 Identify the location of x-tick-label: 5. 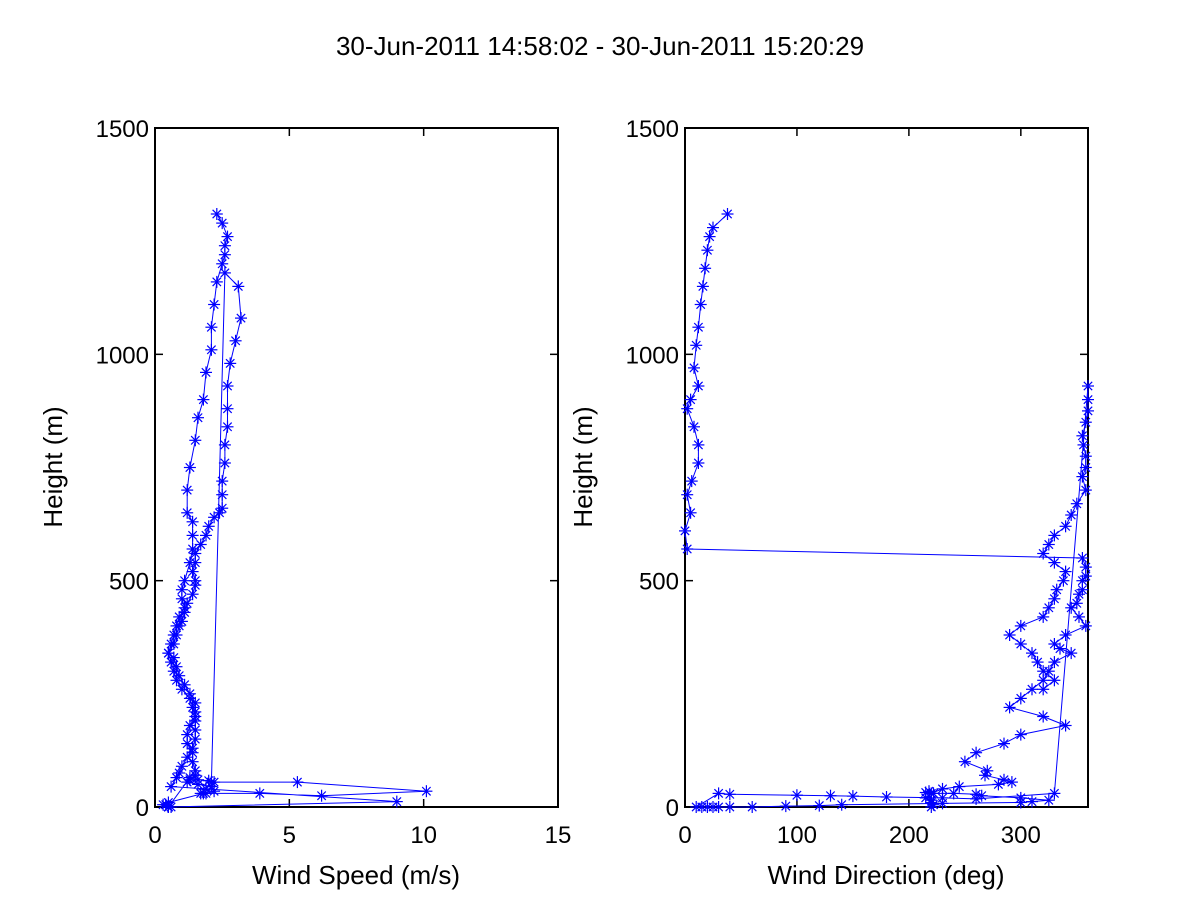
(289, 835).